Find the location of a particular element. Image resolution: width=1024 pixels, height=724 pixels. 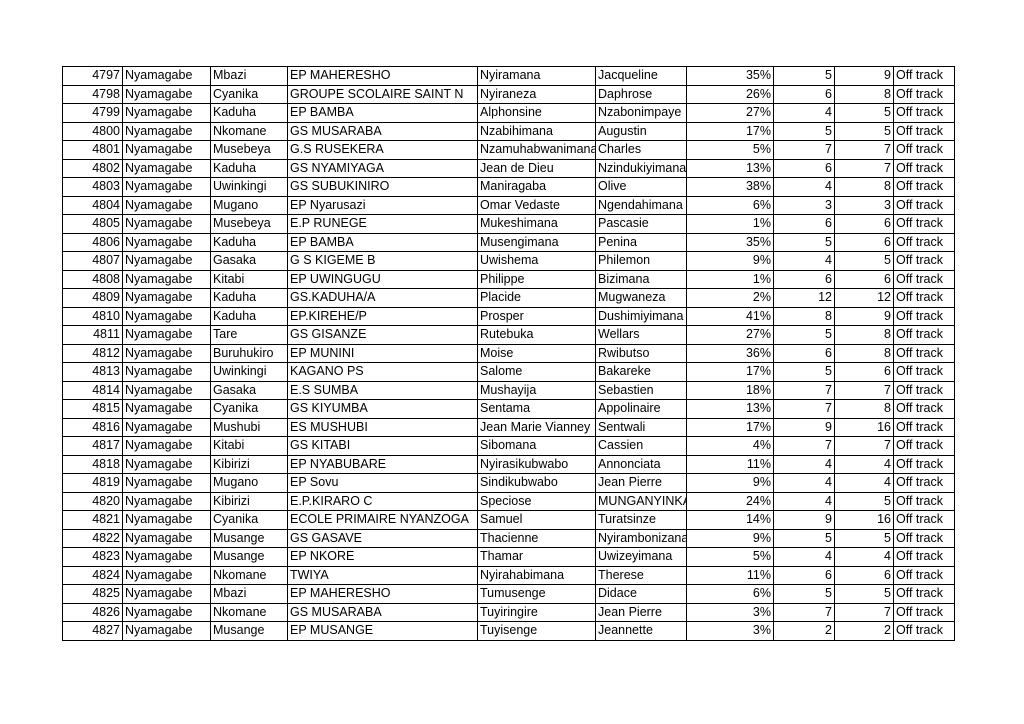

cell-percentage: 13% is located at coordinates (730, 409).